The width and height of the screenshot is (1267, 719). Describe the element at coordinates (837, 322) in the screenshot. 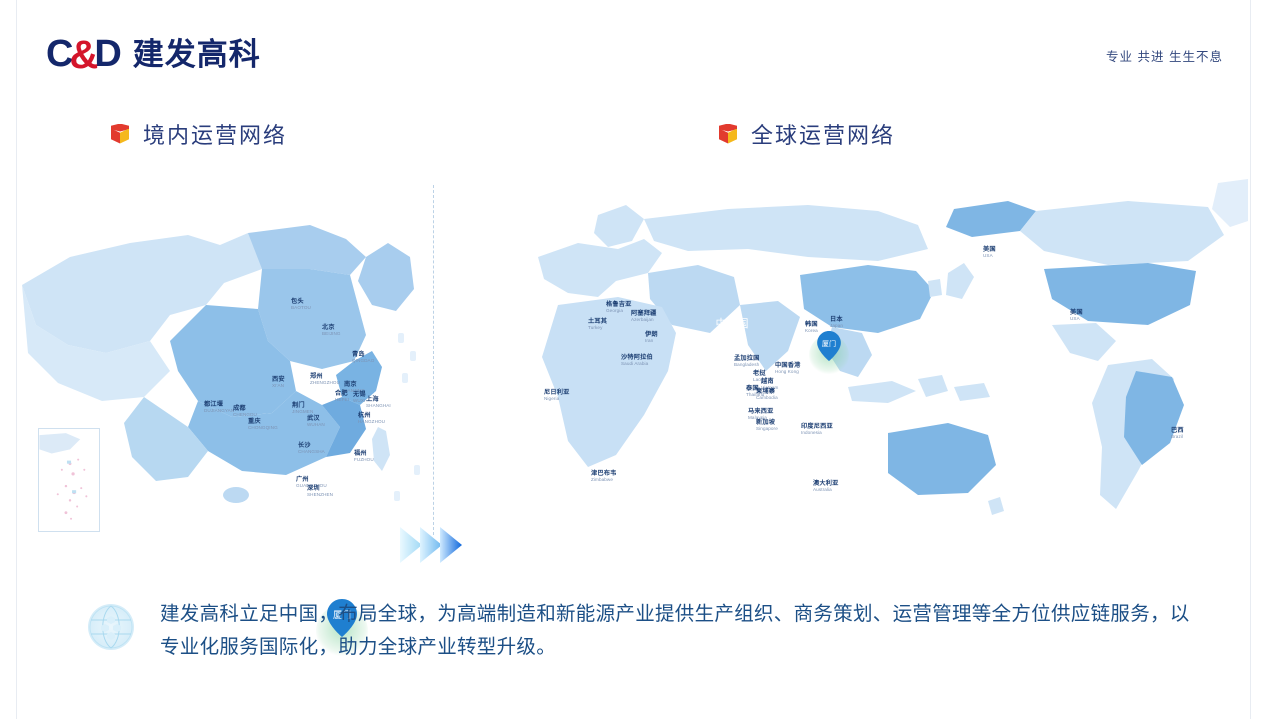

I see `map-pin-label: 日本 Japan` at that location.